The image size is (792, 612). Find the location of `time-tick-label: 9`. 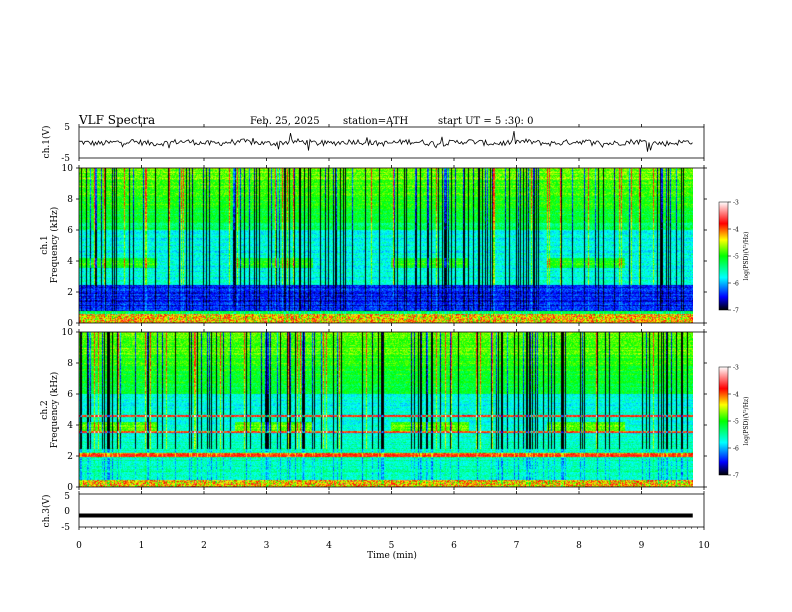

time-tick-label: 9 is located at coordinates (642, 546).